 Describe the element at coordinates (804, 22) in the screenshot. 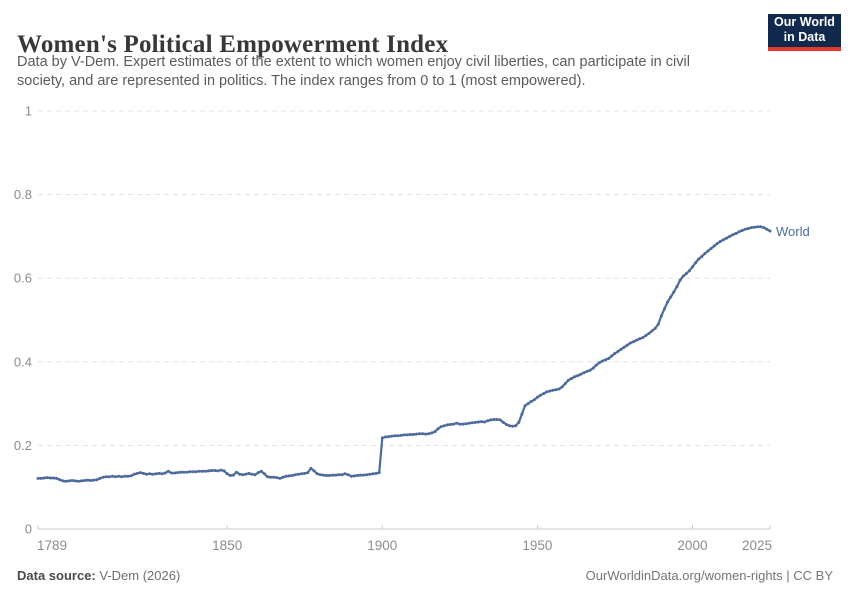

I see `owid-logo-line1: Our World` at that location.